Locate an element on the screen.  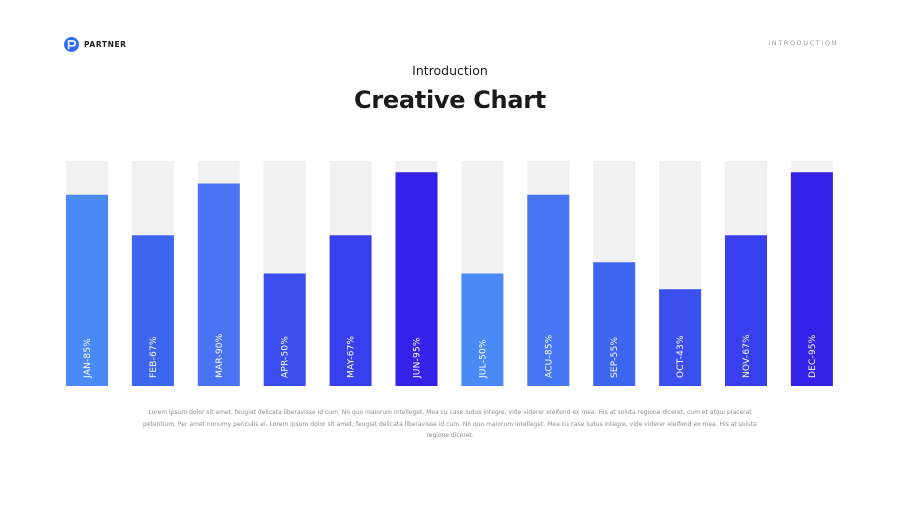
bar-feb is located at coordinates (152, 310).